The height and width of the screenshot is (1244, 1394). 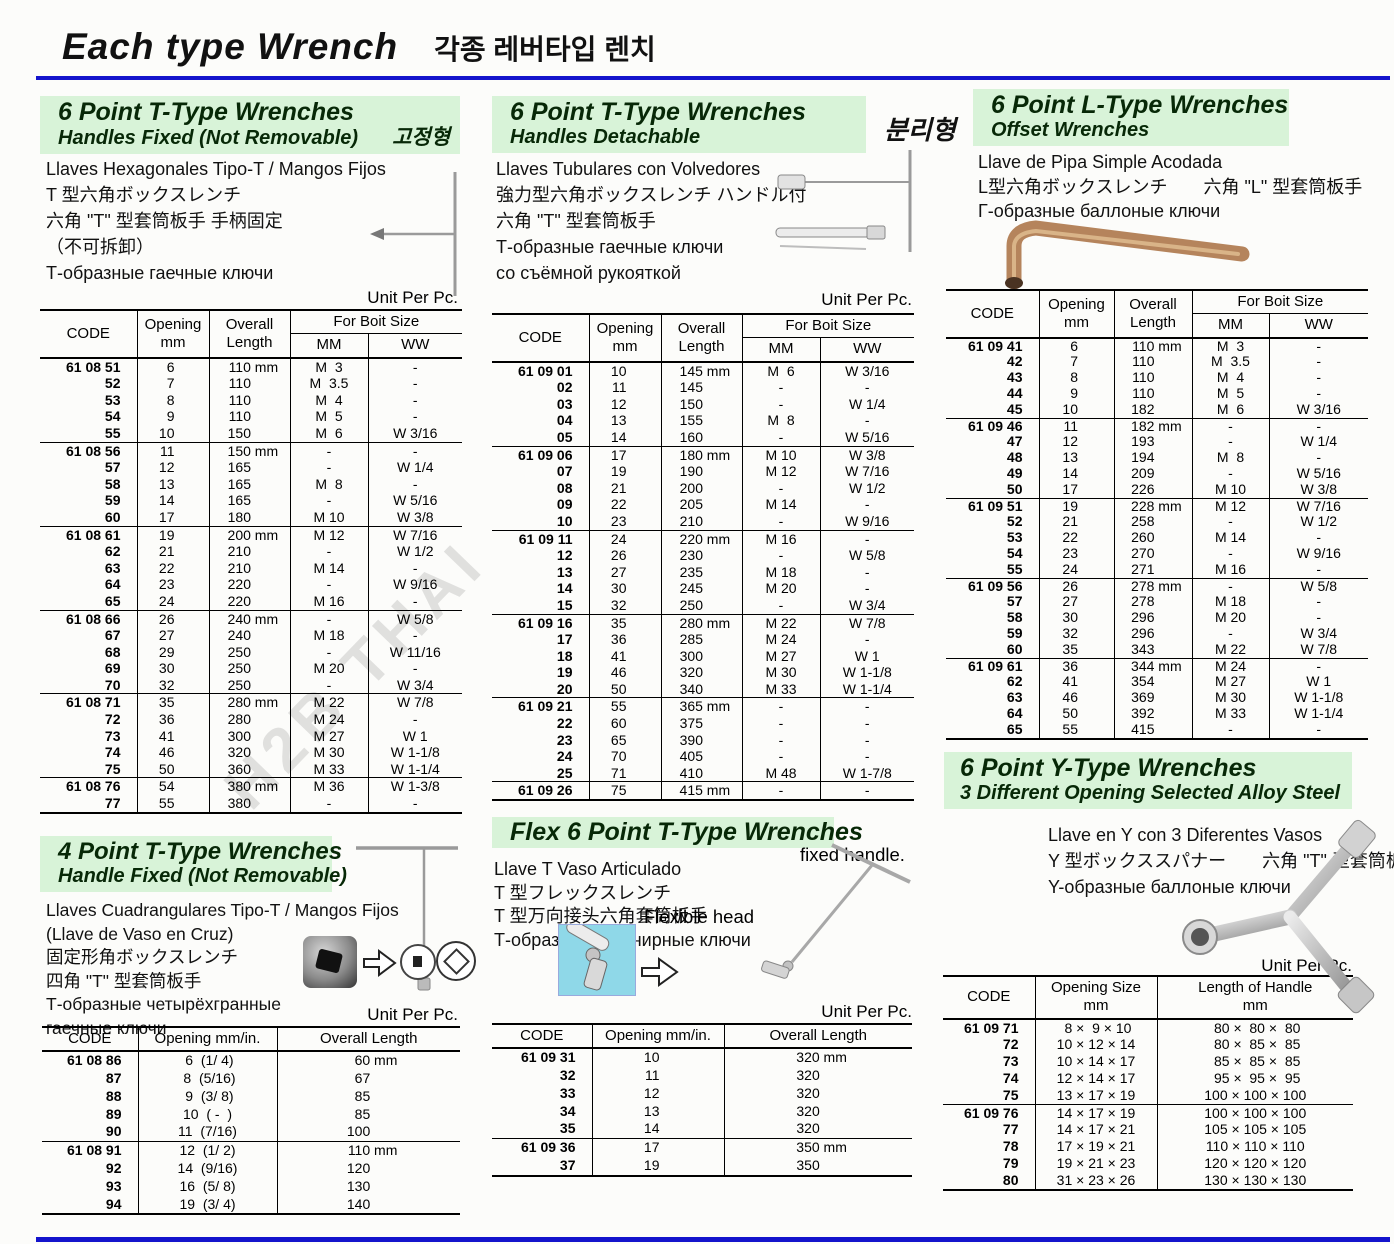 What do you see at coordinates (249, 416) in the screenshot?
I see `table-cell: 110` at bounding box center [249, 416].